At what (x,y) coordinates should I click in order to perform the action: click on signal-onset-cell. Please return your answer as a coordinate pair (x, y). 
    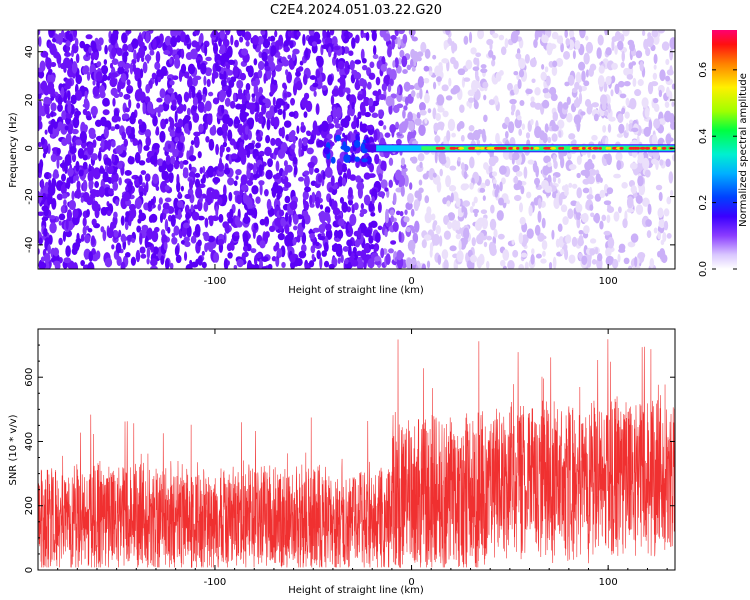
    Looking at the image, I should click on (357, 144).